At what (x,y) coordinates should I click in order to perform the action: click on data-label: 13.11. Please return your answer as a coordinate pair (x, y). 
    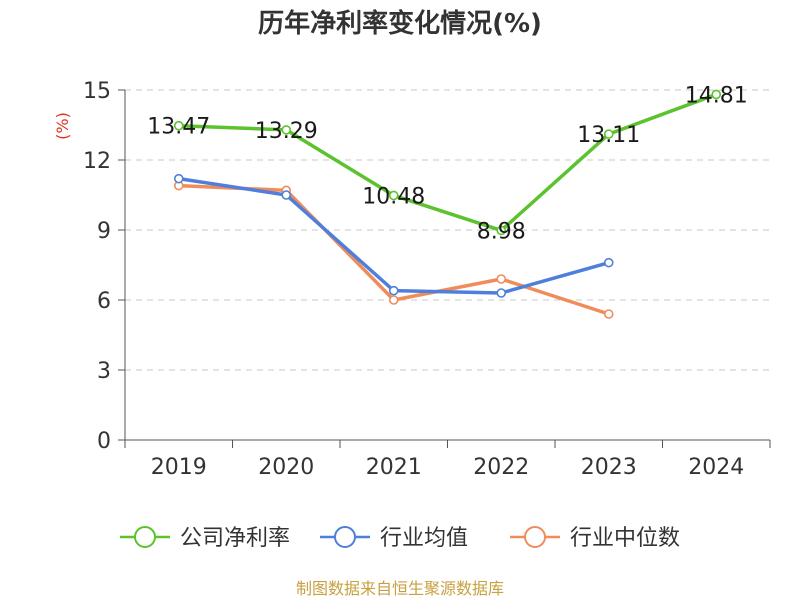
    Looking at the image, I should click on (608, 135).